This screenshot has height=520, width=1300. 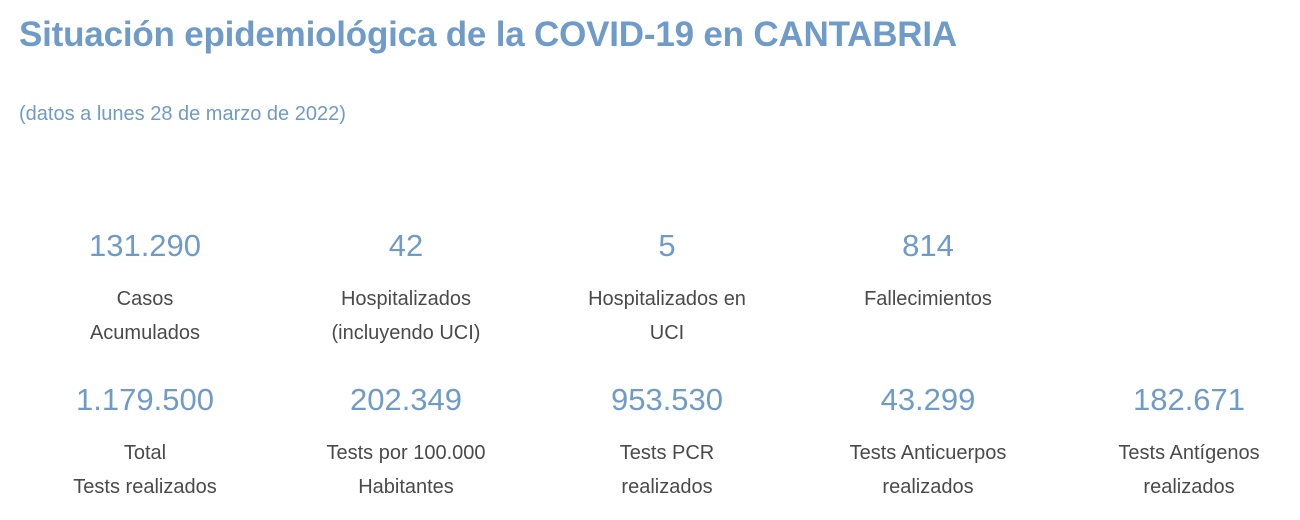 I want to click on stat-tests-pcr: 953.530 Tests PCR realizados, so click(x=667, y=443).